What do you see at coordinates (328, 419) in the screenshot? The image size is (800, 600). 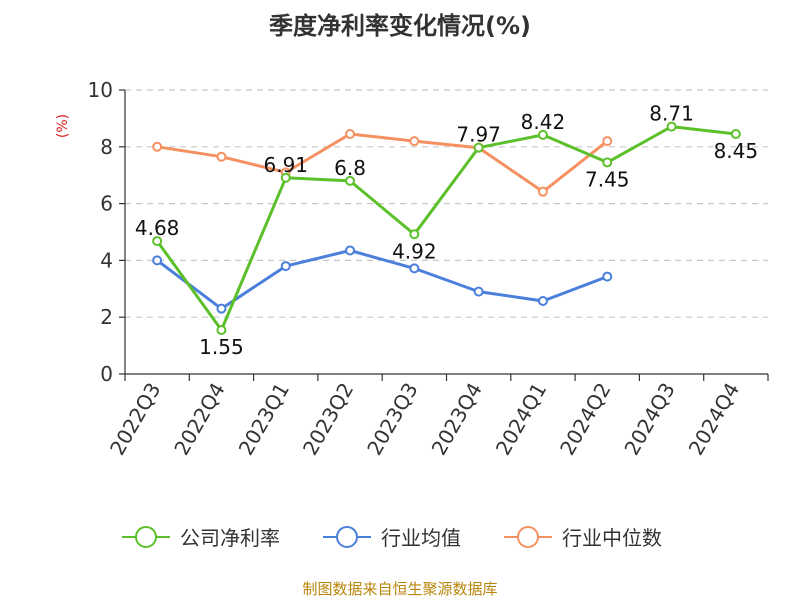 I see `x-tick-label: 2023Q2` at bounding box center [328, 419].